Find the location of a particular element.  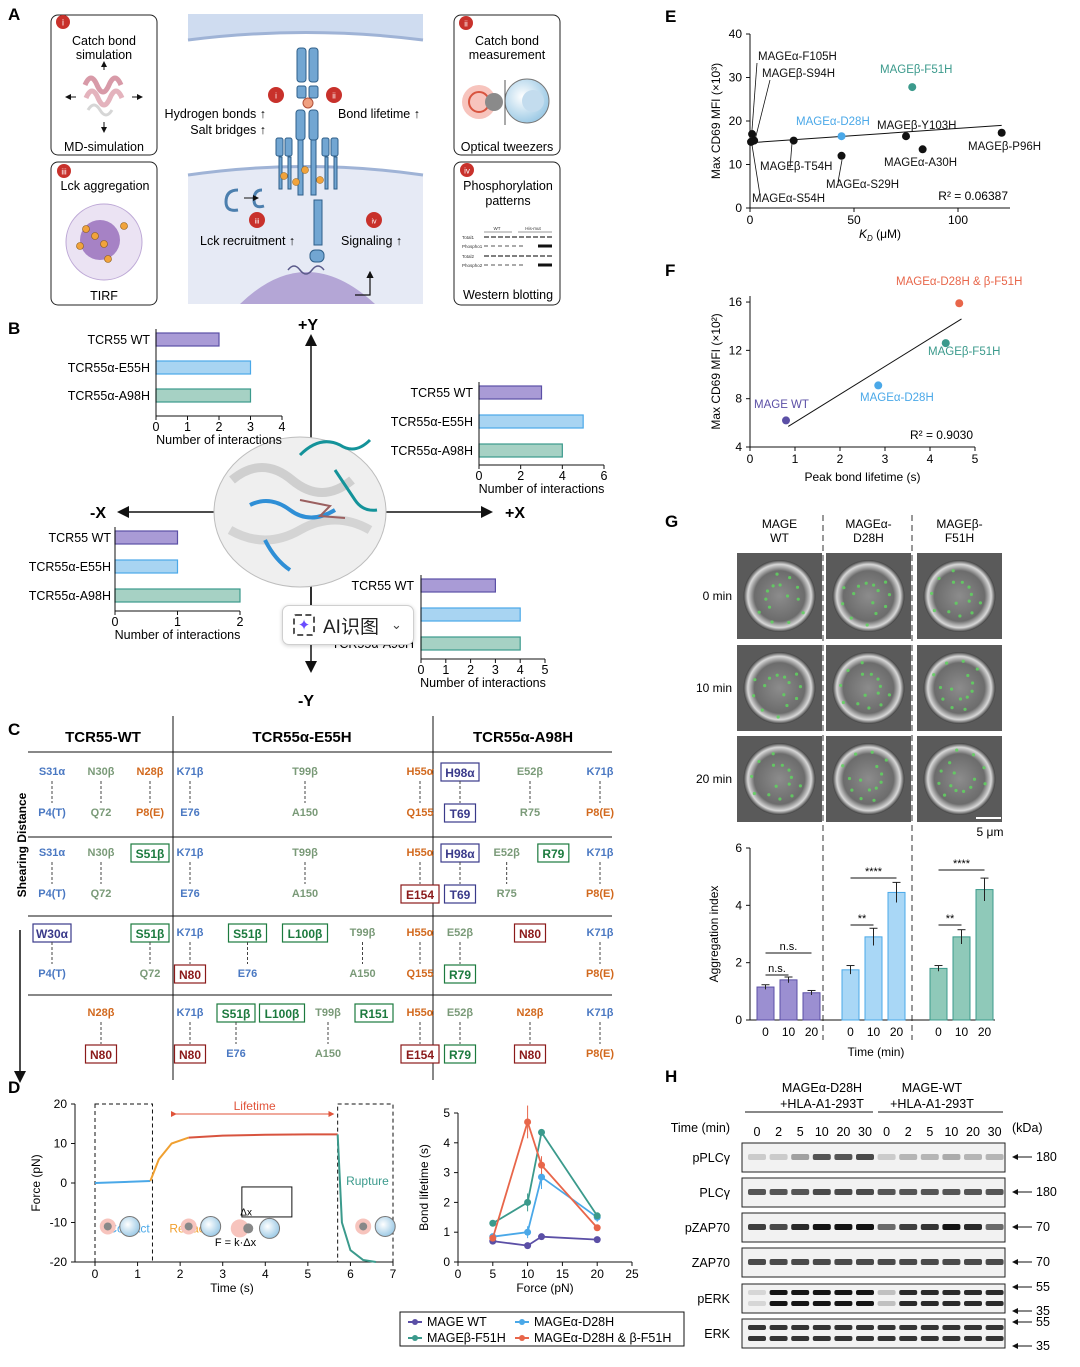

lck-dots is located at coordinates (102, 242).